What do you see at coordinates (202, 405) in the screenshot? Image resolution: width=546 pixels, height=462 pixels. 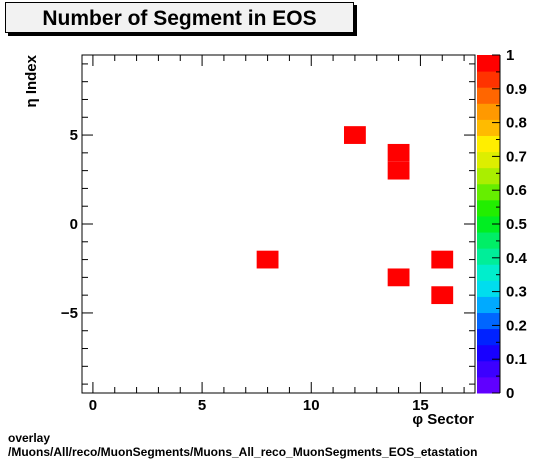 I see `x-tick-label: 5` at bounding box center [202, 405].